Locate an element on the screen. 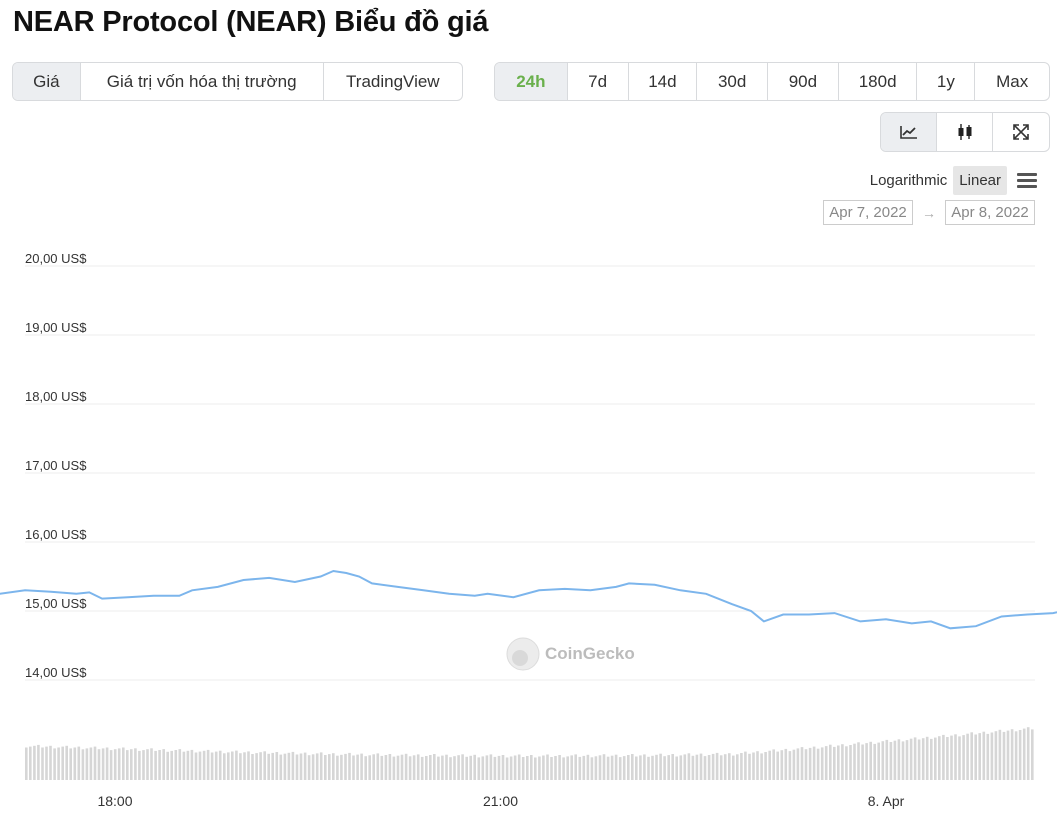 The height and width of the screenshot is (819, 1057). candlestick-icon is located at coordinates (964, 132).